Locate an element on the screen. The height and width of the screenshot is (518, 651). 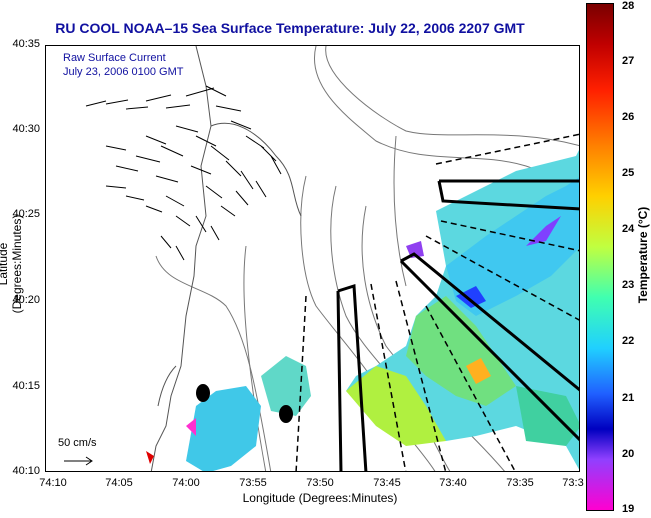
legend-line-2: July 23, 2006 0100 GMT is located at coordinates (123, 72).